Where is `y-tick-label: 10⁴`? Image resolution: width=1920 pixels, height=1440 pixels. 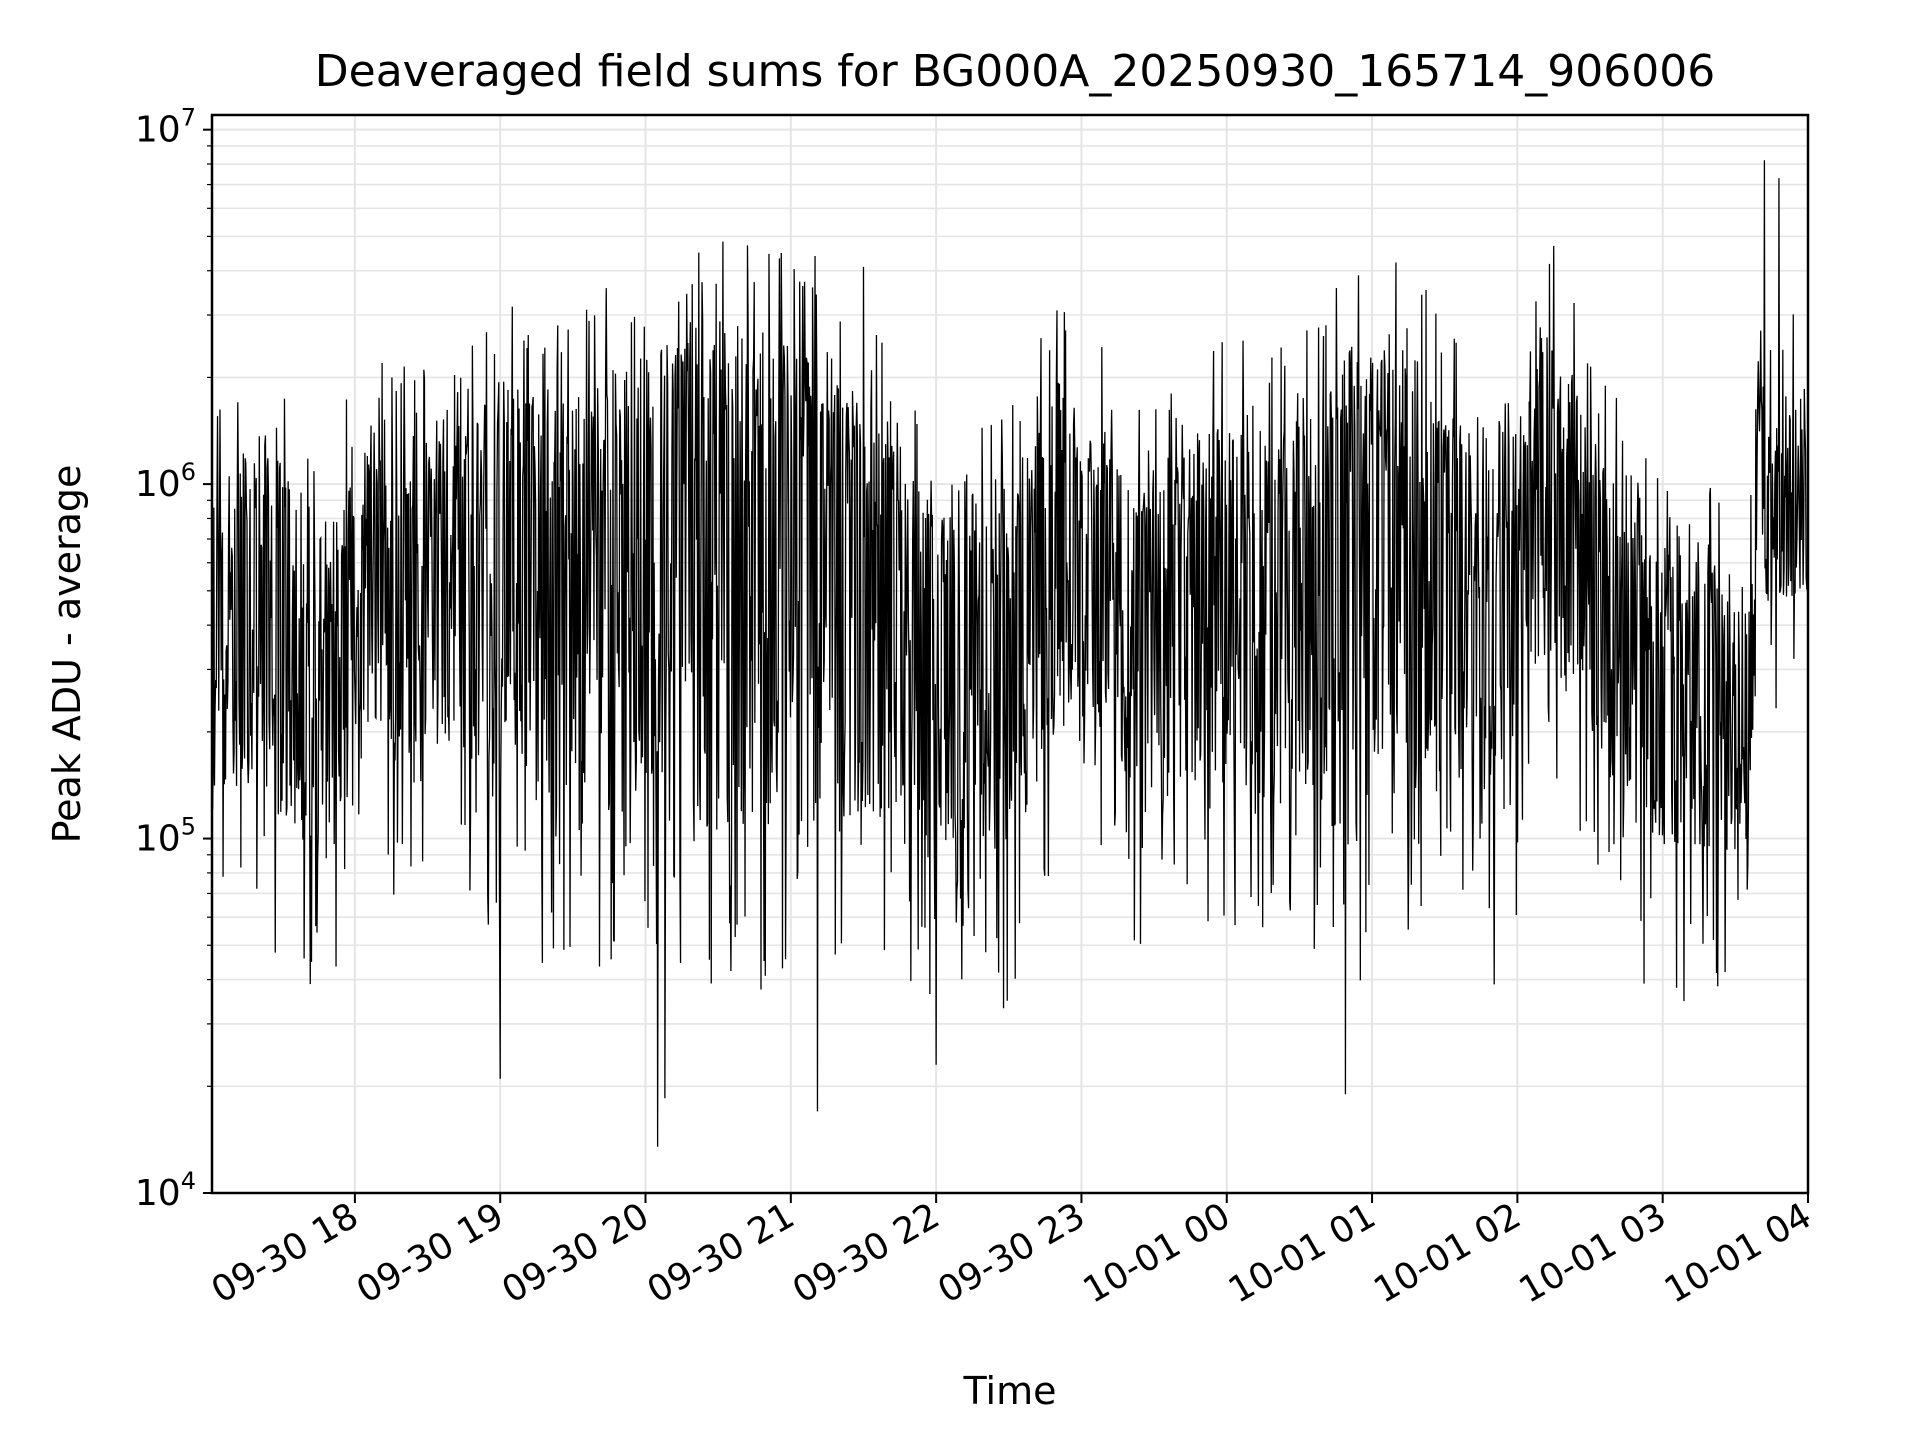
y-tick-label: 10⁴ is located at coordinates (165, 1190).